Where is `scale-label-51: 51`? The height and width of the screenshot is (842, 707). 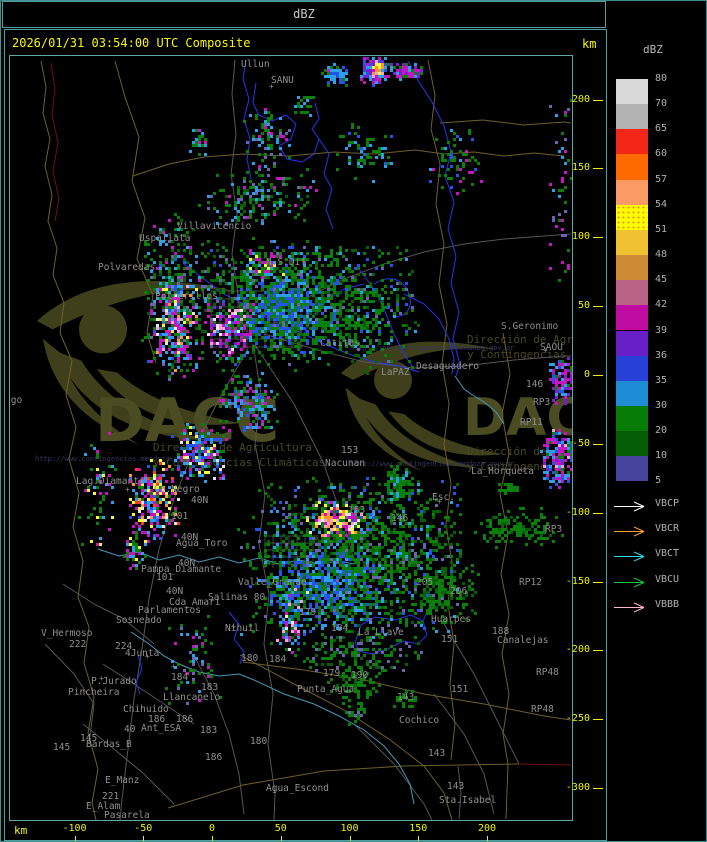 scale-label-51: 51 is located at coordinates (661, 229).